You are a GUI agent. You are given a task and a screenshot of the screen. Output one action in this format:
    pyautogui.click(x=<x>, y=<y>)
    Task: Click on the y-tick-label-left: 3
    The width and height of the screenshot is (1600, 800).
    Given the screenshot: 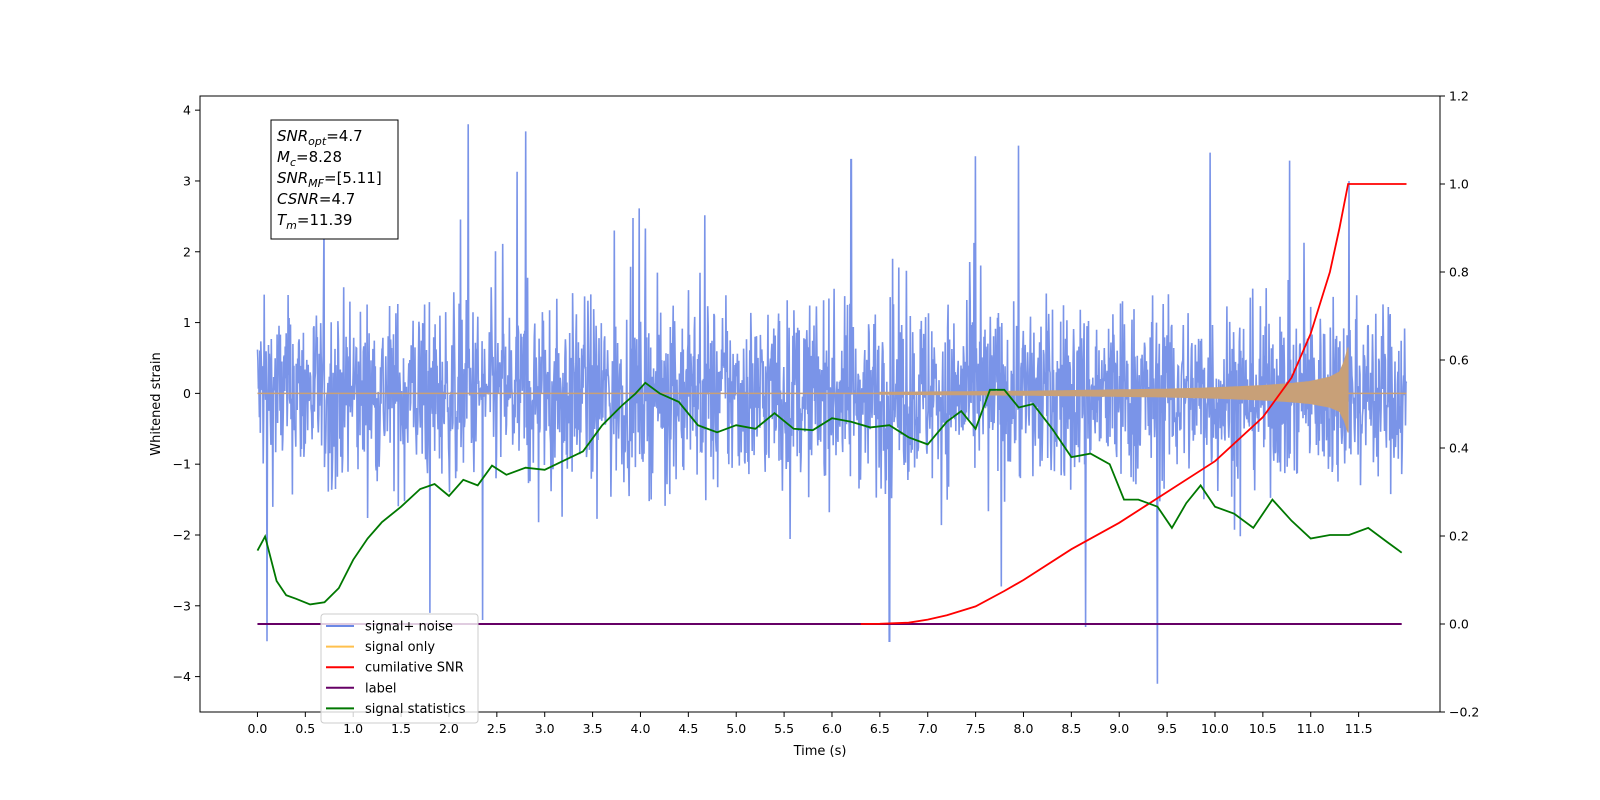 What is the action you would take?
    pyautogui.click(x=187, y=180)
    